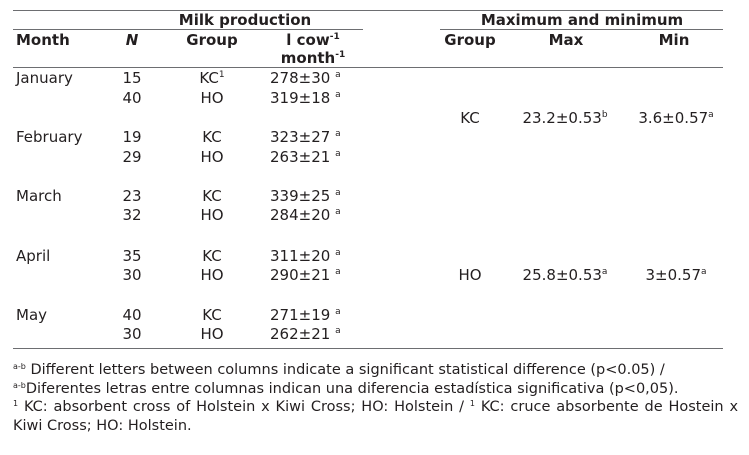  What do you see at coordinates (676, 118) in the screenshot?
I see `maxmin-min: 3.6±0.57a` at bounding box center [676, 118].